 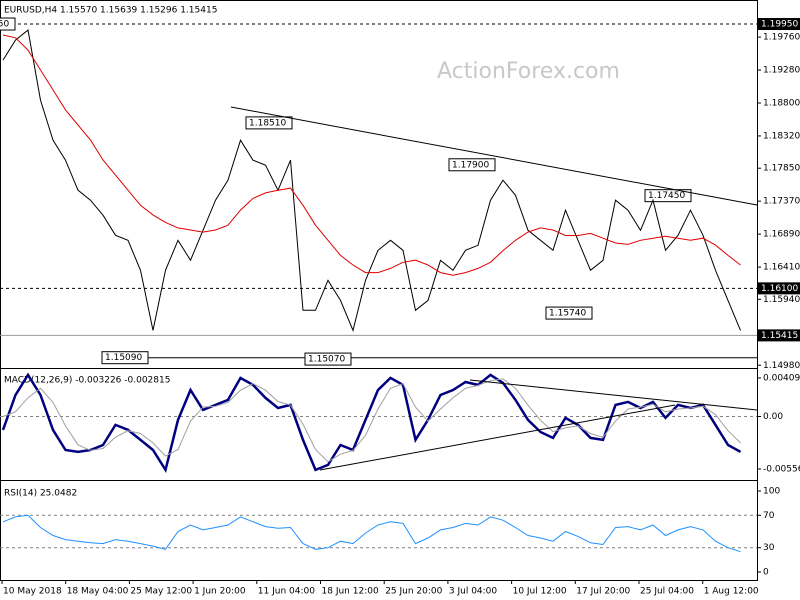 I want to click on annotation-label: 1.15090, so click(x=123, y=358).